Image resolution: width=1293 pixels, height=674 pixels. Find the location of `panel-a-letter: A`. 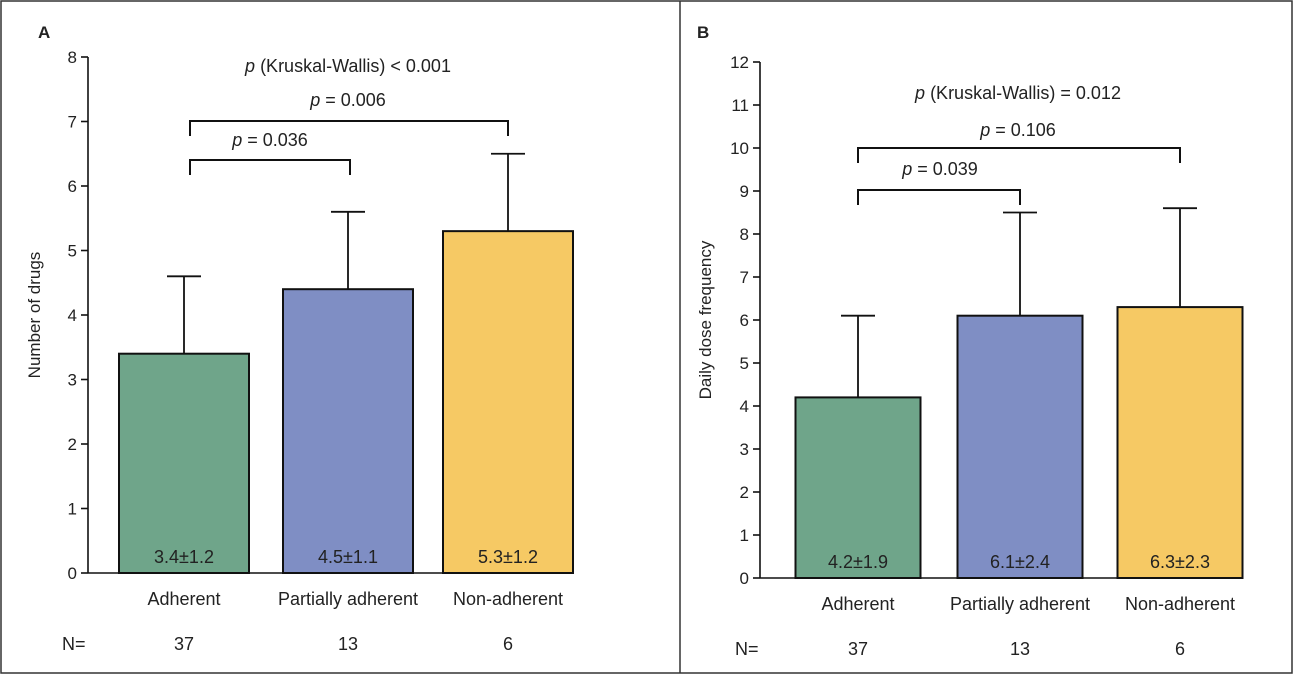

panel-a-letter: A is located at coordinates (44, 32).